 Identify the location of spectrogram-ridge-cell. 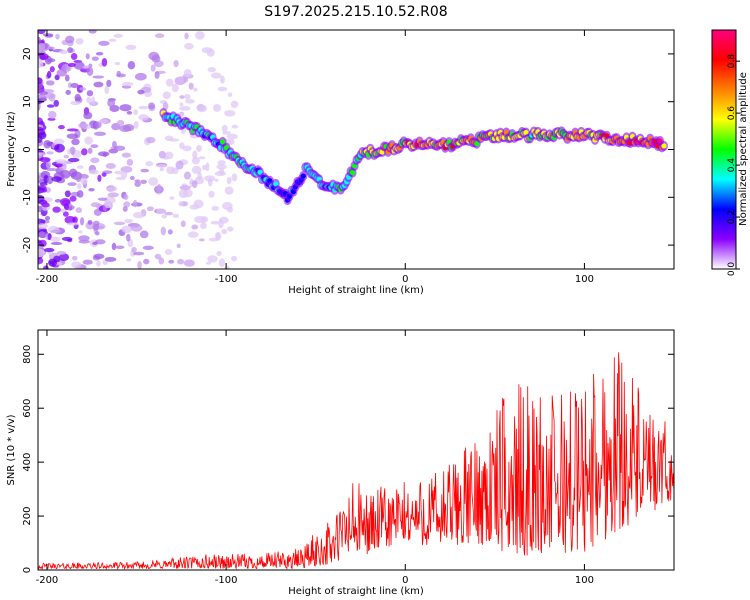
(664, 146).